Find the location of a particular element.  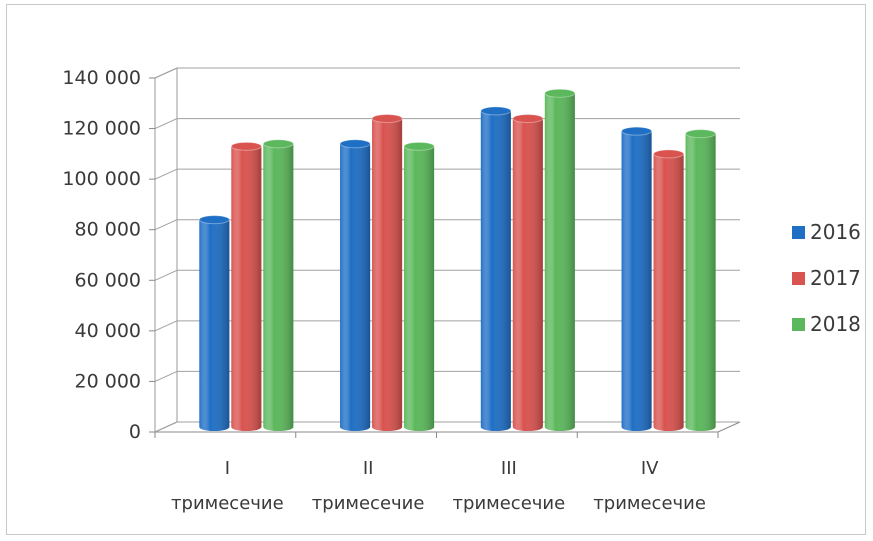

y-tick-label: 60 000 is located at coordinates (108, 280).